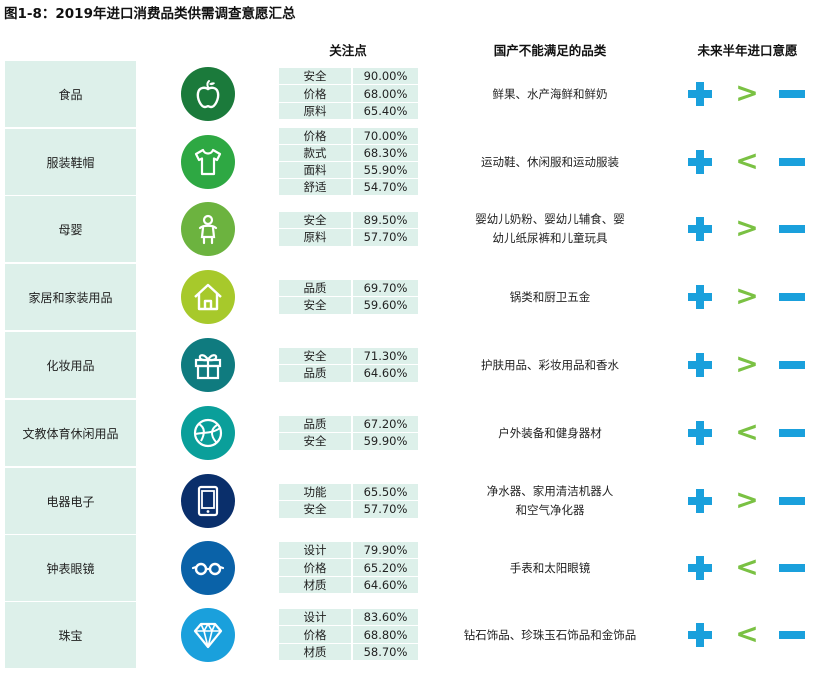 The image size is (818, 677). What do you see at coordinates (550, 432) in the screenshot?
I see `unmet-categories-line: 户外装备和健身器材` at bounding box center [550, 432].